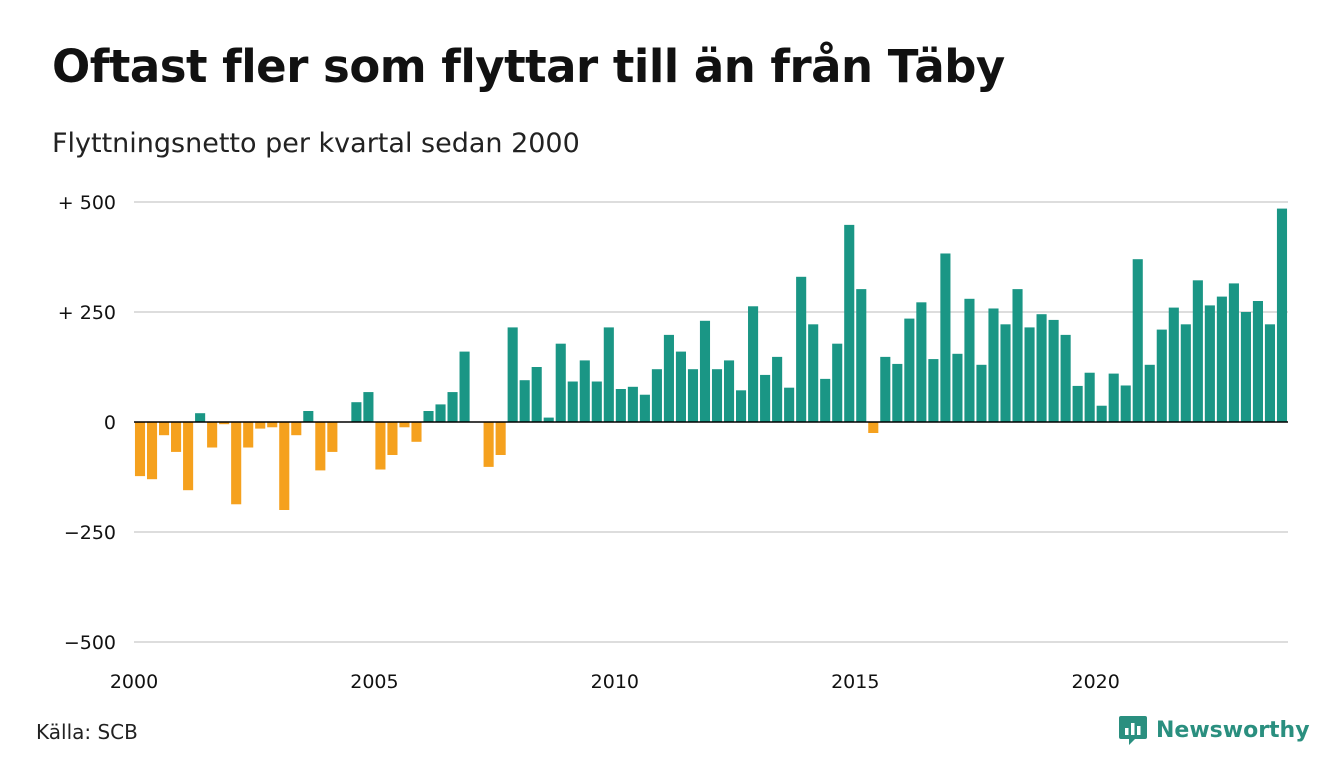 The image size is (1340, 780). I want to click on x-tick-label: 2000, so click(134, 682).